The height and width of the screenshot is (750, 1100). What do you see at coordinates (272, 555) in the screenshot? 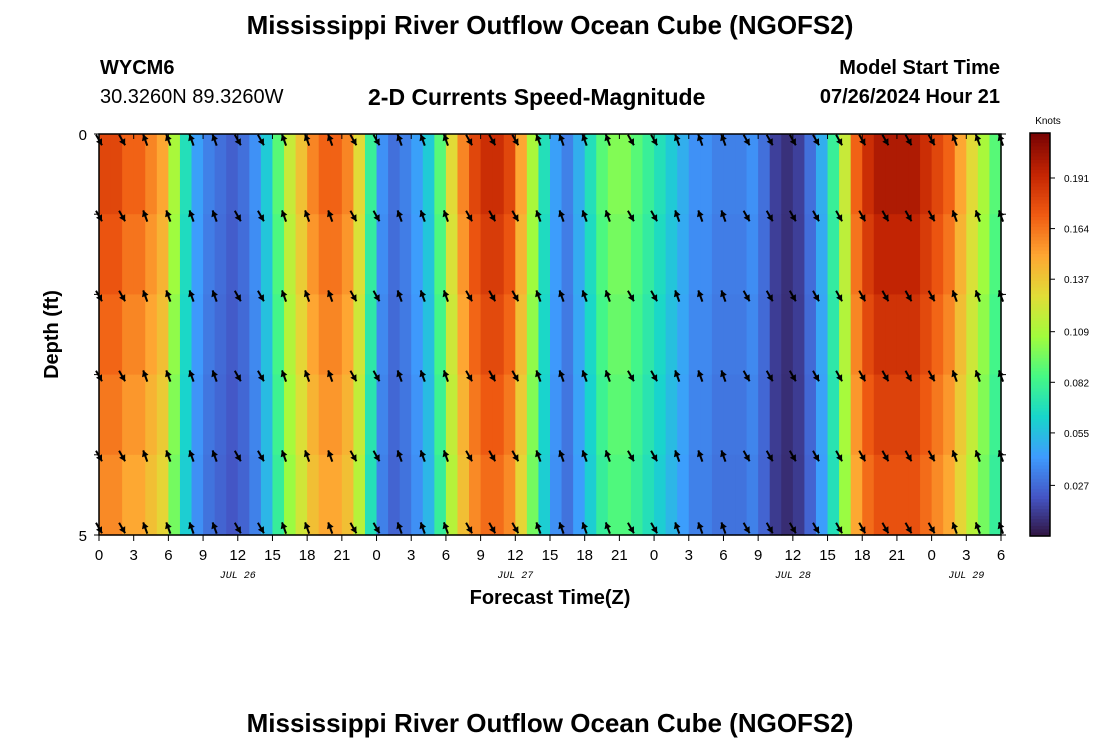
I see `x-tick-label: 15` at bounding box center [272, 555].